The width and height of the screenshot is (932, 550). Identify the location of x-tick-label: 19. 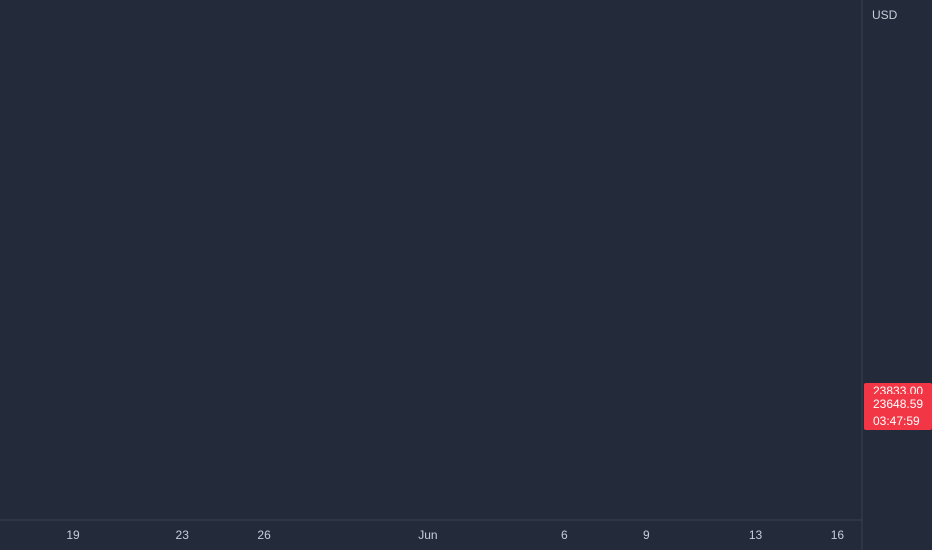
(73, 535).